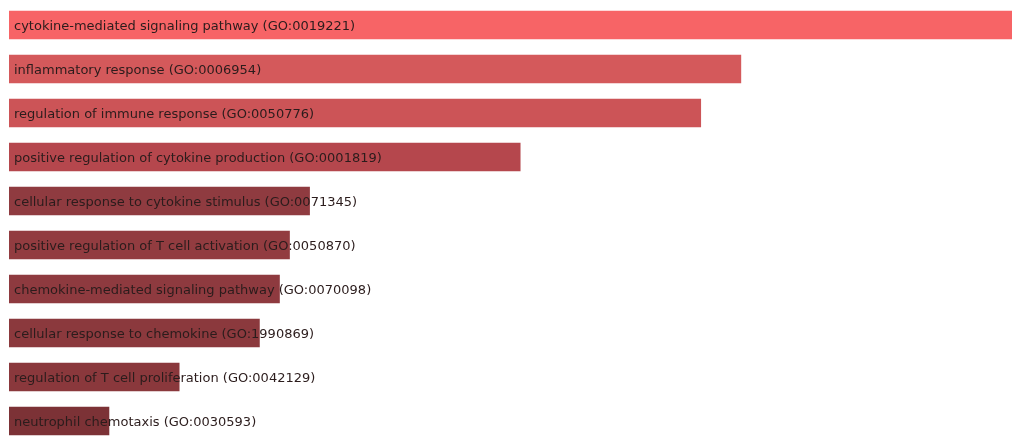  I want to click on y-tick-label: inflammatory response (GO:0006954), so click(138, 69).